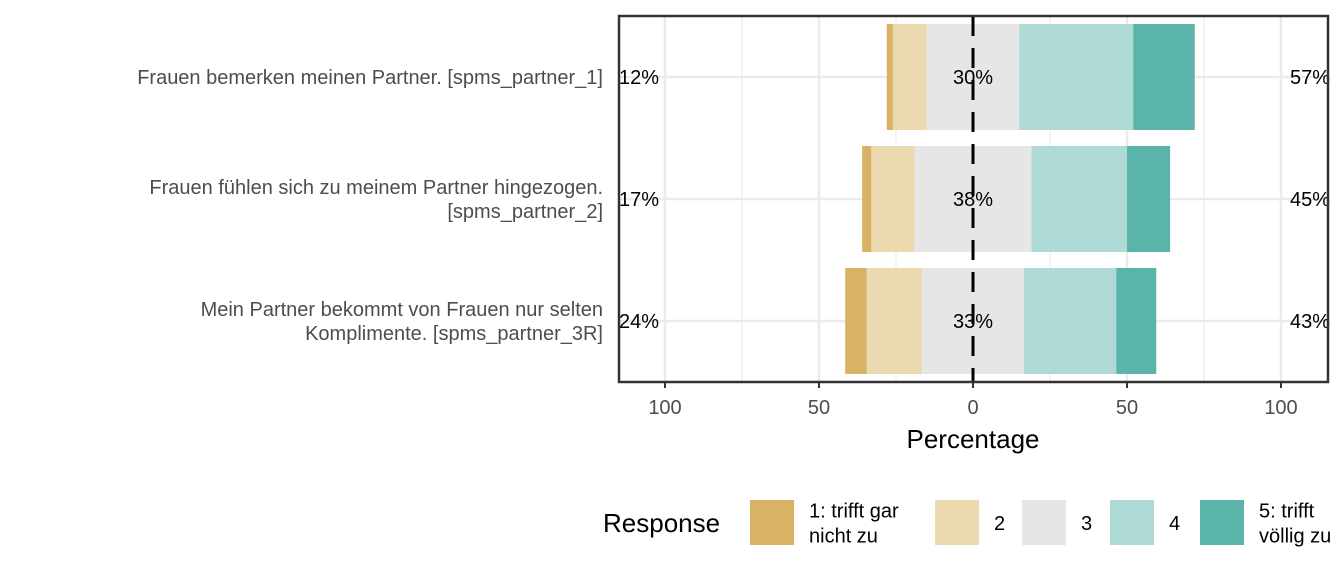 The image size is (1344, 576). I want to click on low-percent-label: 17%, so click(639, 200).